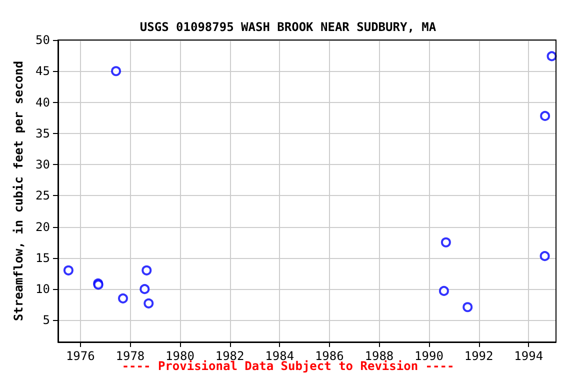 This screenshot has height=384, width=576. I want to click on y-tick-label: 50, so click(43, 40).